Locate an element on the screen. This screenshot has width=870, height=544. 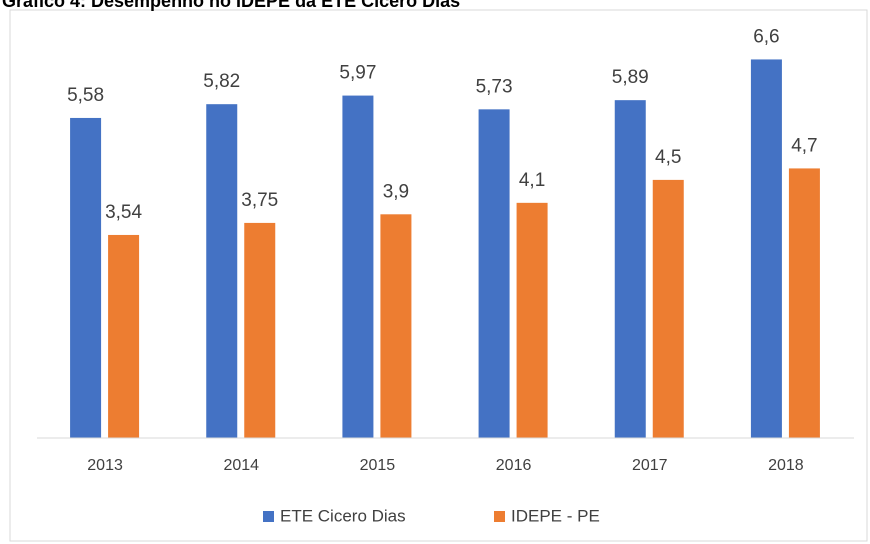
x-tick-label: 2013 is located at coordinates (105, 465).